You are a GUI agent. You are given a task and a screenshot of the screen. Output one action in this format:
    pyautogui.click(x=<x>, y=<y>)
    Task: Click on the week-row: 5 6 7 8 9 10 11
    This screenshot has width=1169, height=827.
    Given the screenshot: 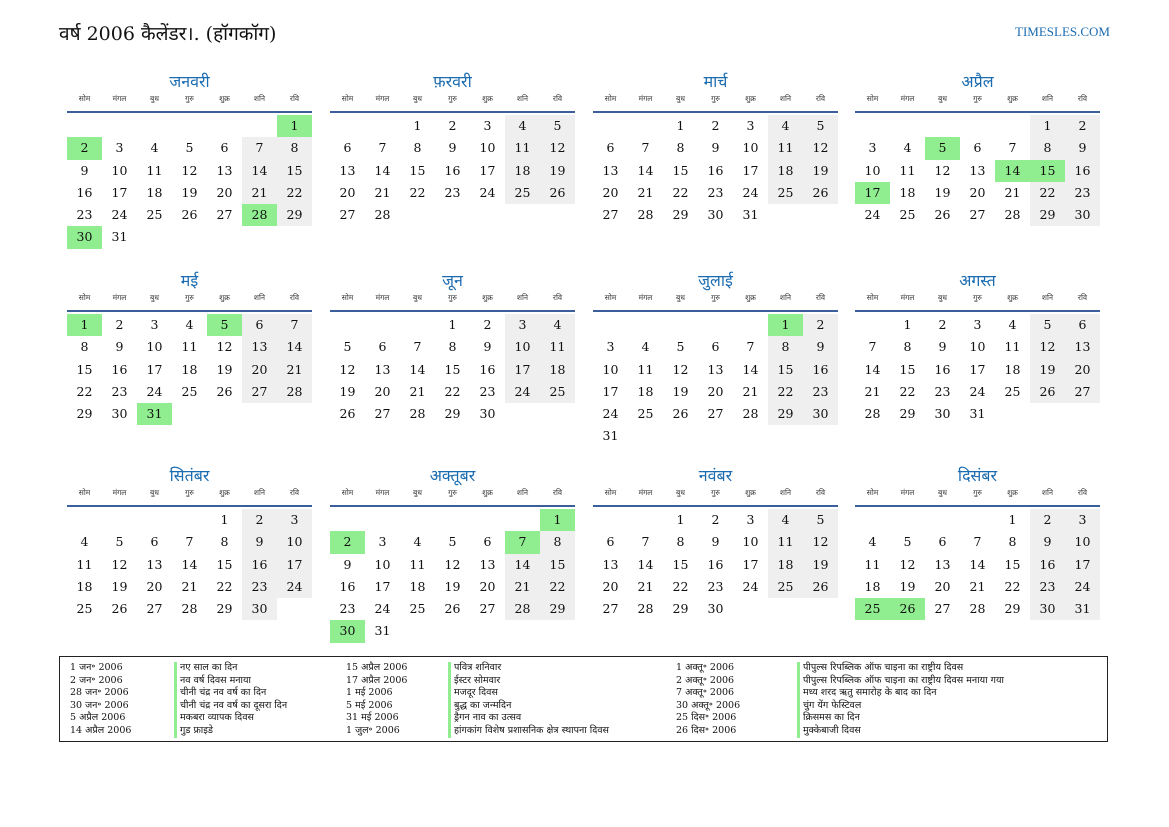 What is the action you would take?
    pyautogui.click(x=452, y=347)
    